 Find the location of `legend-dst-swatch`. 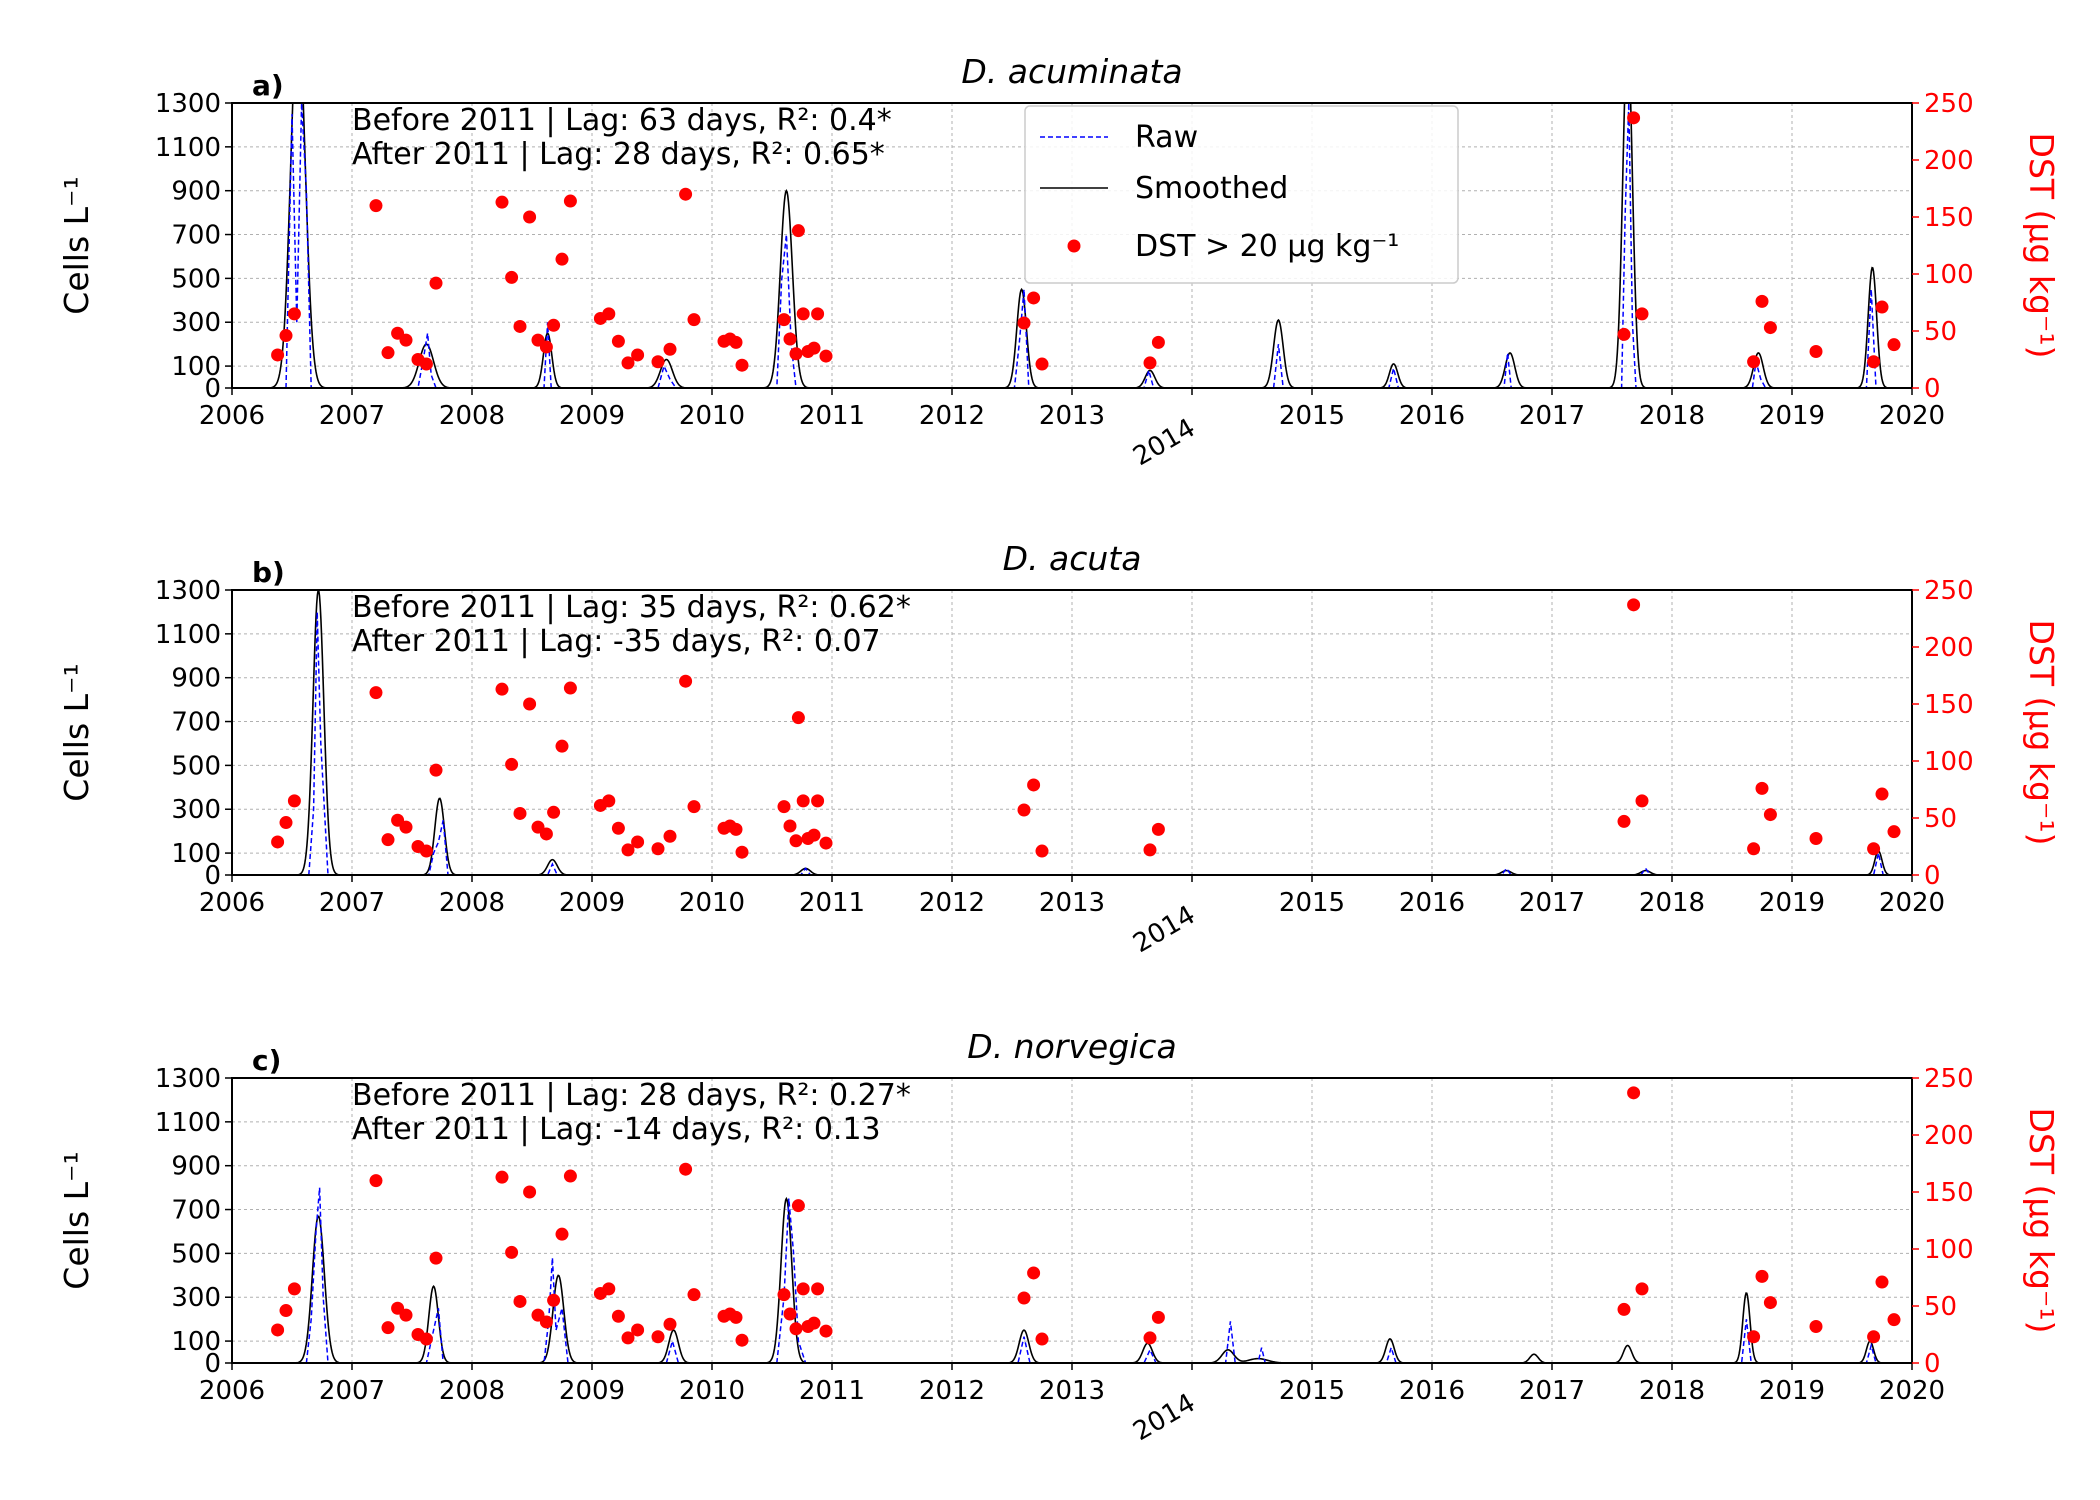

legend-dst-swatch is located at coordinates (1074, 246).